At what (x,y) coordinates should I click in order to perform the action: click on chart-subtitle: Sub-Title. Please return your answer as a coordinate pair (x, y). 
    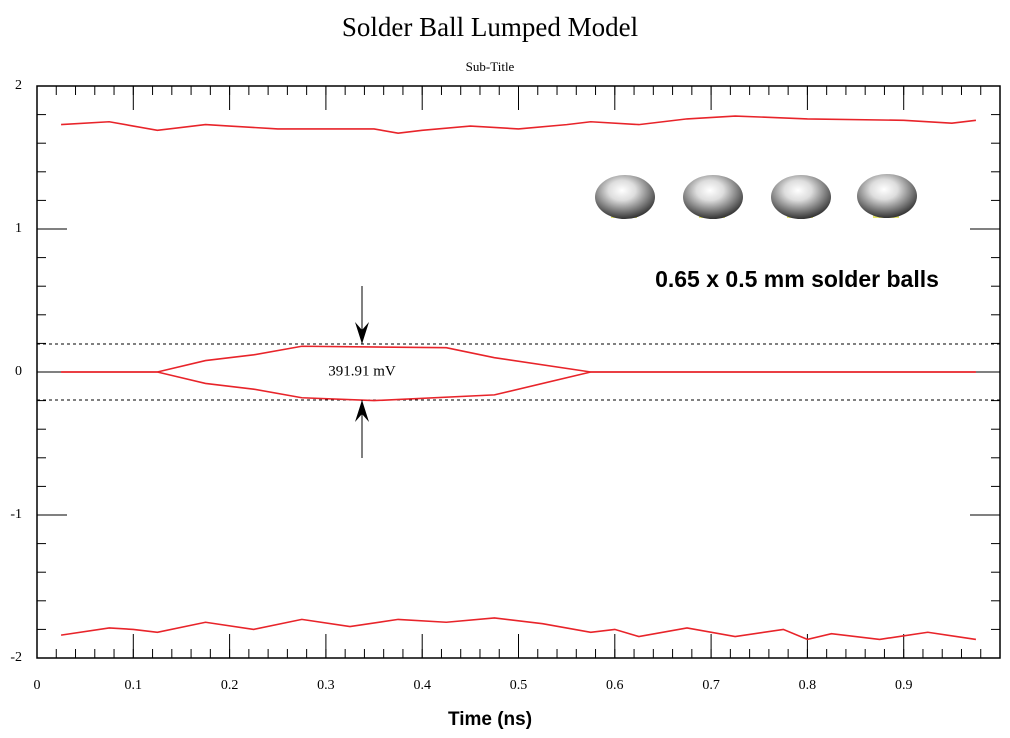
    Looking at the image, I should click on (490, 66).